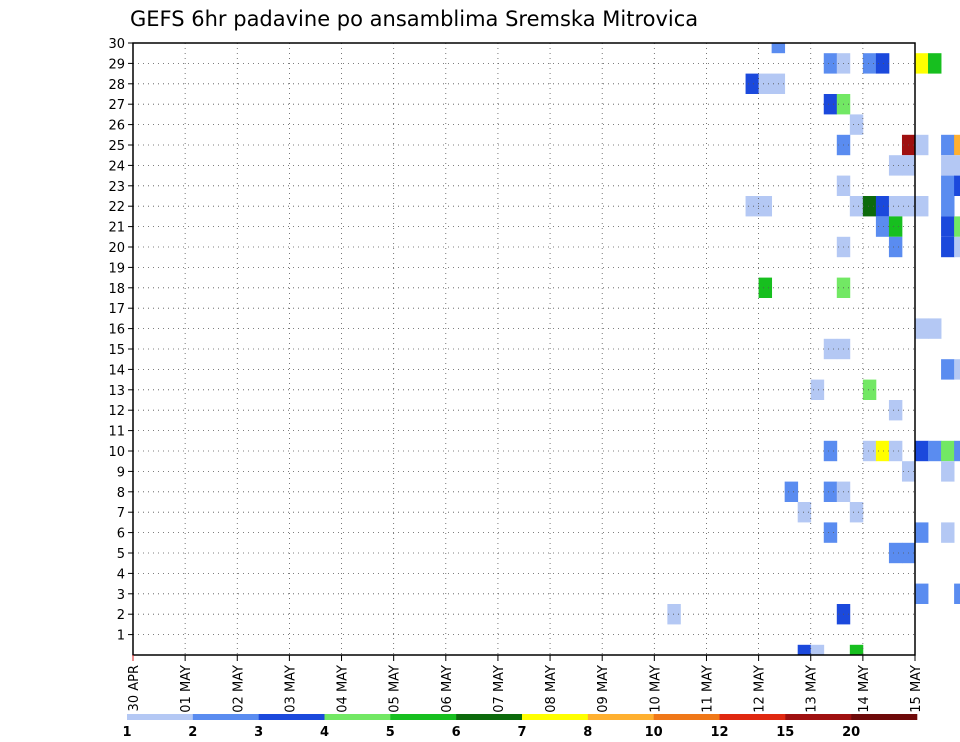  I want to click on x-tick-label: 14 MAY, so click(864, 689).